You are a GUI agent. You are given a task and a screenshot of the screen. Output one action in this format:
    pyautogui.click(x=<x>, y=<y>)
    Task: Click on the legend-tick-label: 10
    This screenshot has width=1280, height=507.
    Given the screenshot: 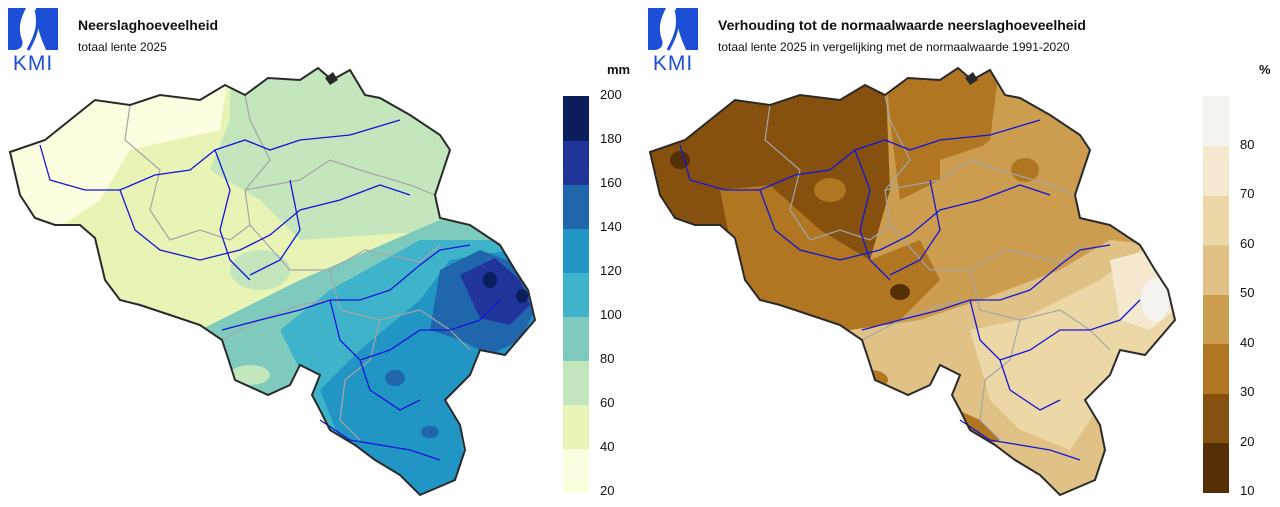 What is the action you would take?
    pyautogui.click(x=1247, y=490)
    